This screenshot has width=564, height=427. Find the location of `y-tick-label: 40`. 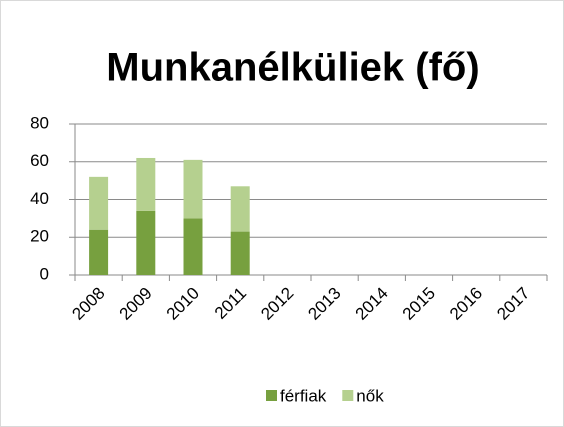

y-tick-label: 40 is located at coordinates (39, 198).